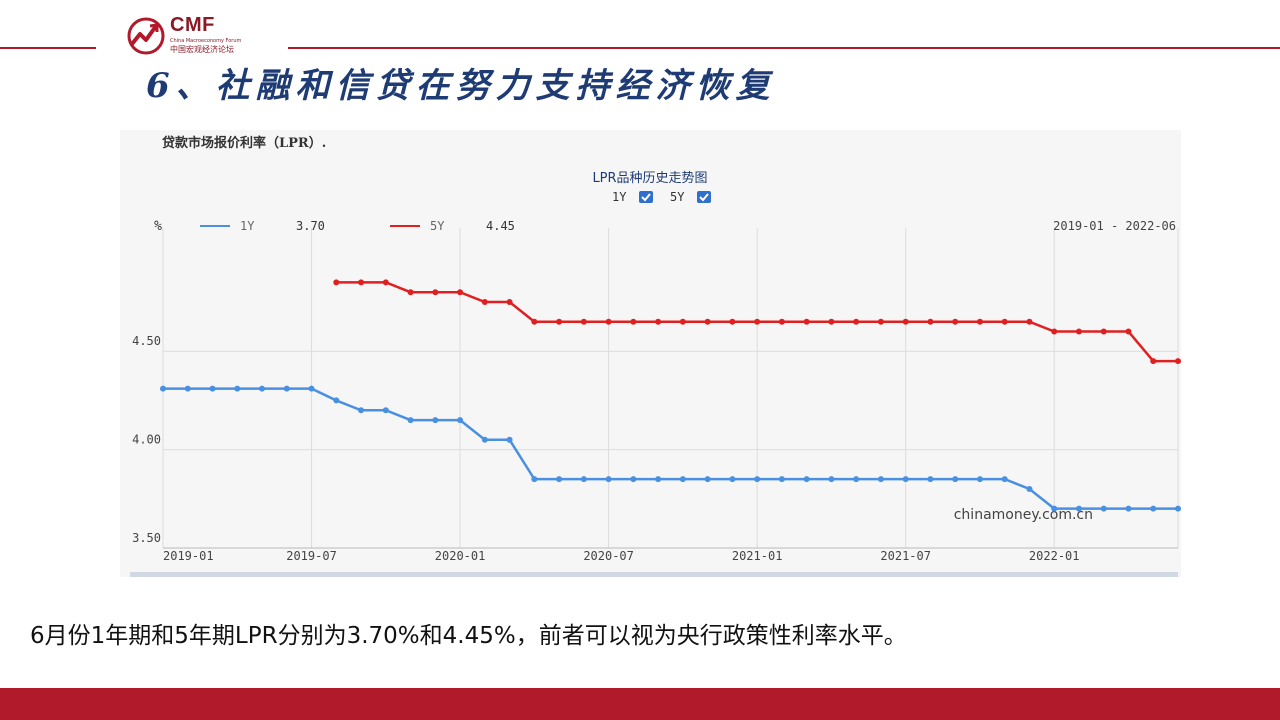 The width and height of the screenshot is (1280, 720). I want to click on legend-value-1Y: 3.70, so click(310, 226).